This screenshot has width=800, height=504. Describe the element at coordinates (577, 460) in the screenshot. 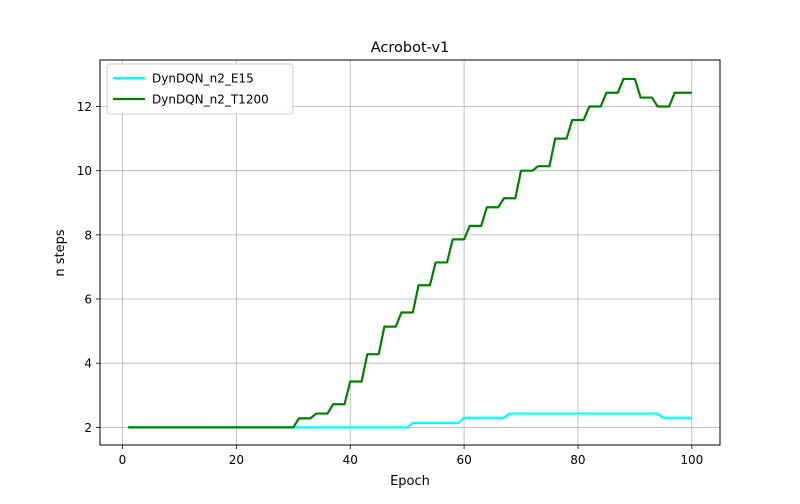

I see `x-tick-label: 80` at that location.